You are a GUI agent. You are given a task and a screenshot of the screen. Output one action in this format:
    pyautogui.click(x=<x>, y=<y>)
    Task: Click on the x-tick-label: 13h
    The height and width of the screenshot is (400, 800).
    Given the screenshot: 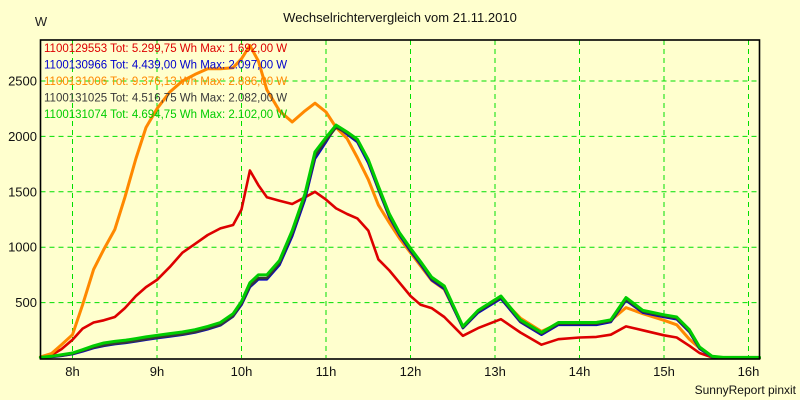 What is the action you would take?
    pyautogui.click(x=495, y=371)
    